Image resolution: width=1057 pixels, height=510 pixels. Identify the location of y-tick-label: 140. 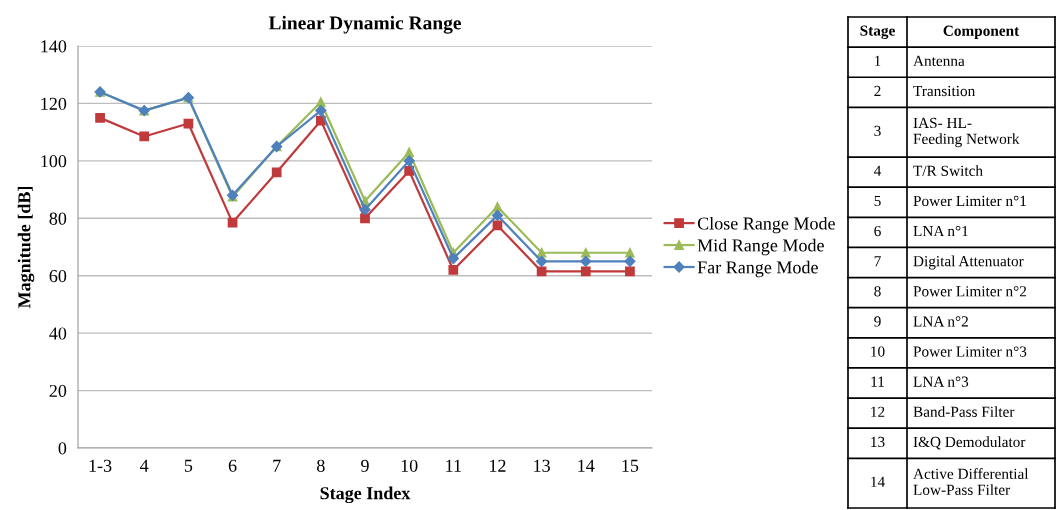
(54, 46).